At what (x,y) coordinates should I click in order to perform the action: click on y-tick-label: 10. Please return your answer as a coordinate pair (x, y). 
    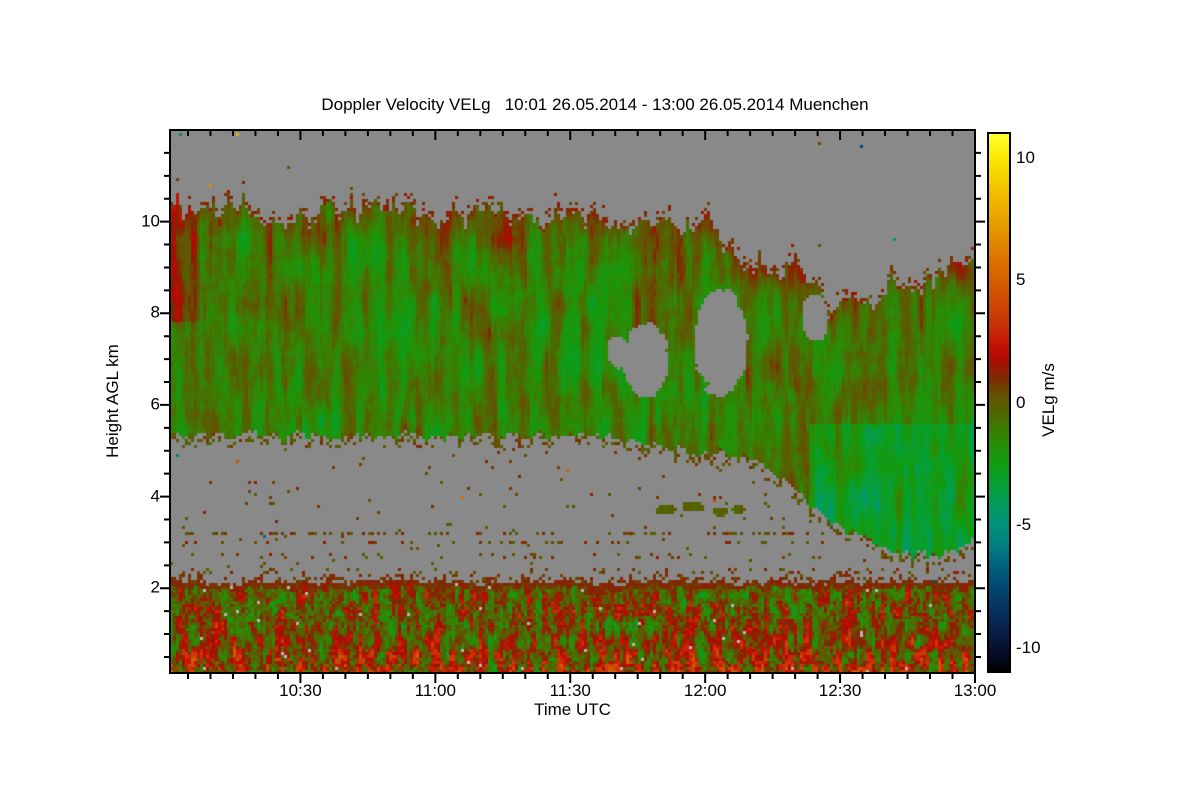
    Looking at the image, I should click on (150, 221).